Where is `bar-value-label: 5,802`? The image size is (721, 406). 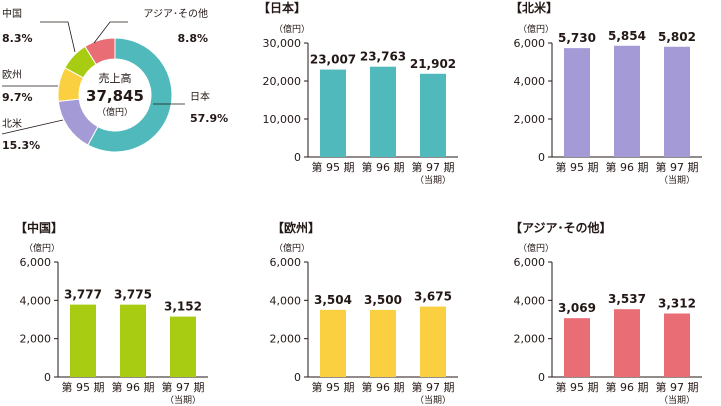
bar-value-label: 5,802 is located at coordinates (677, 37).